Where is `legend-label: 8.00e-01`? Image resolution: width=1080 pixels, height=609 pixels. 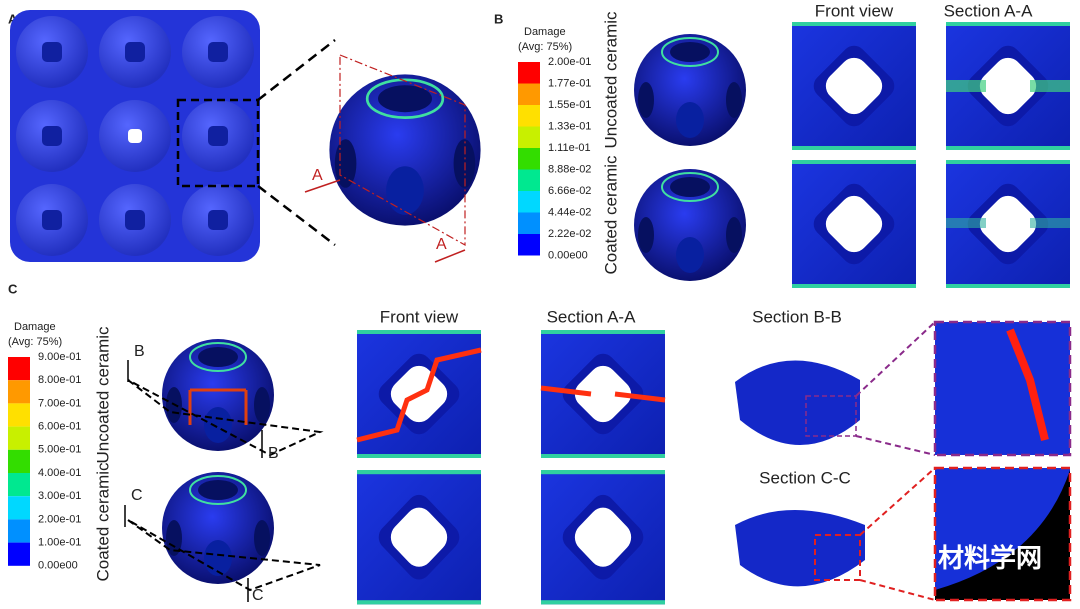 legend-label: 8.00e-01 is located at coordinates (59, 380).